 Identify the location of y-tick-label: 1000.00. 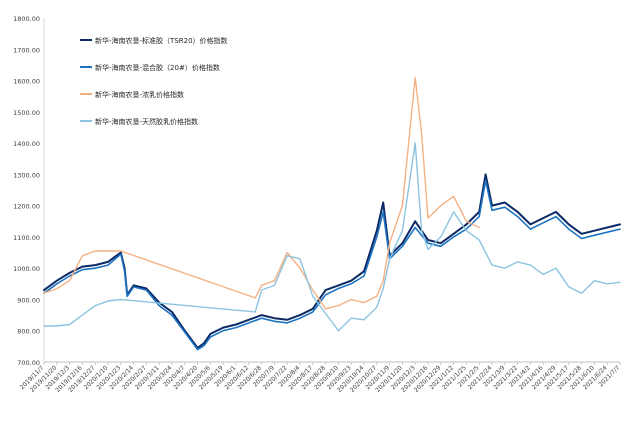
(26, 269).